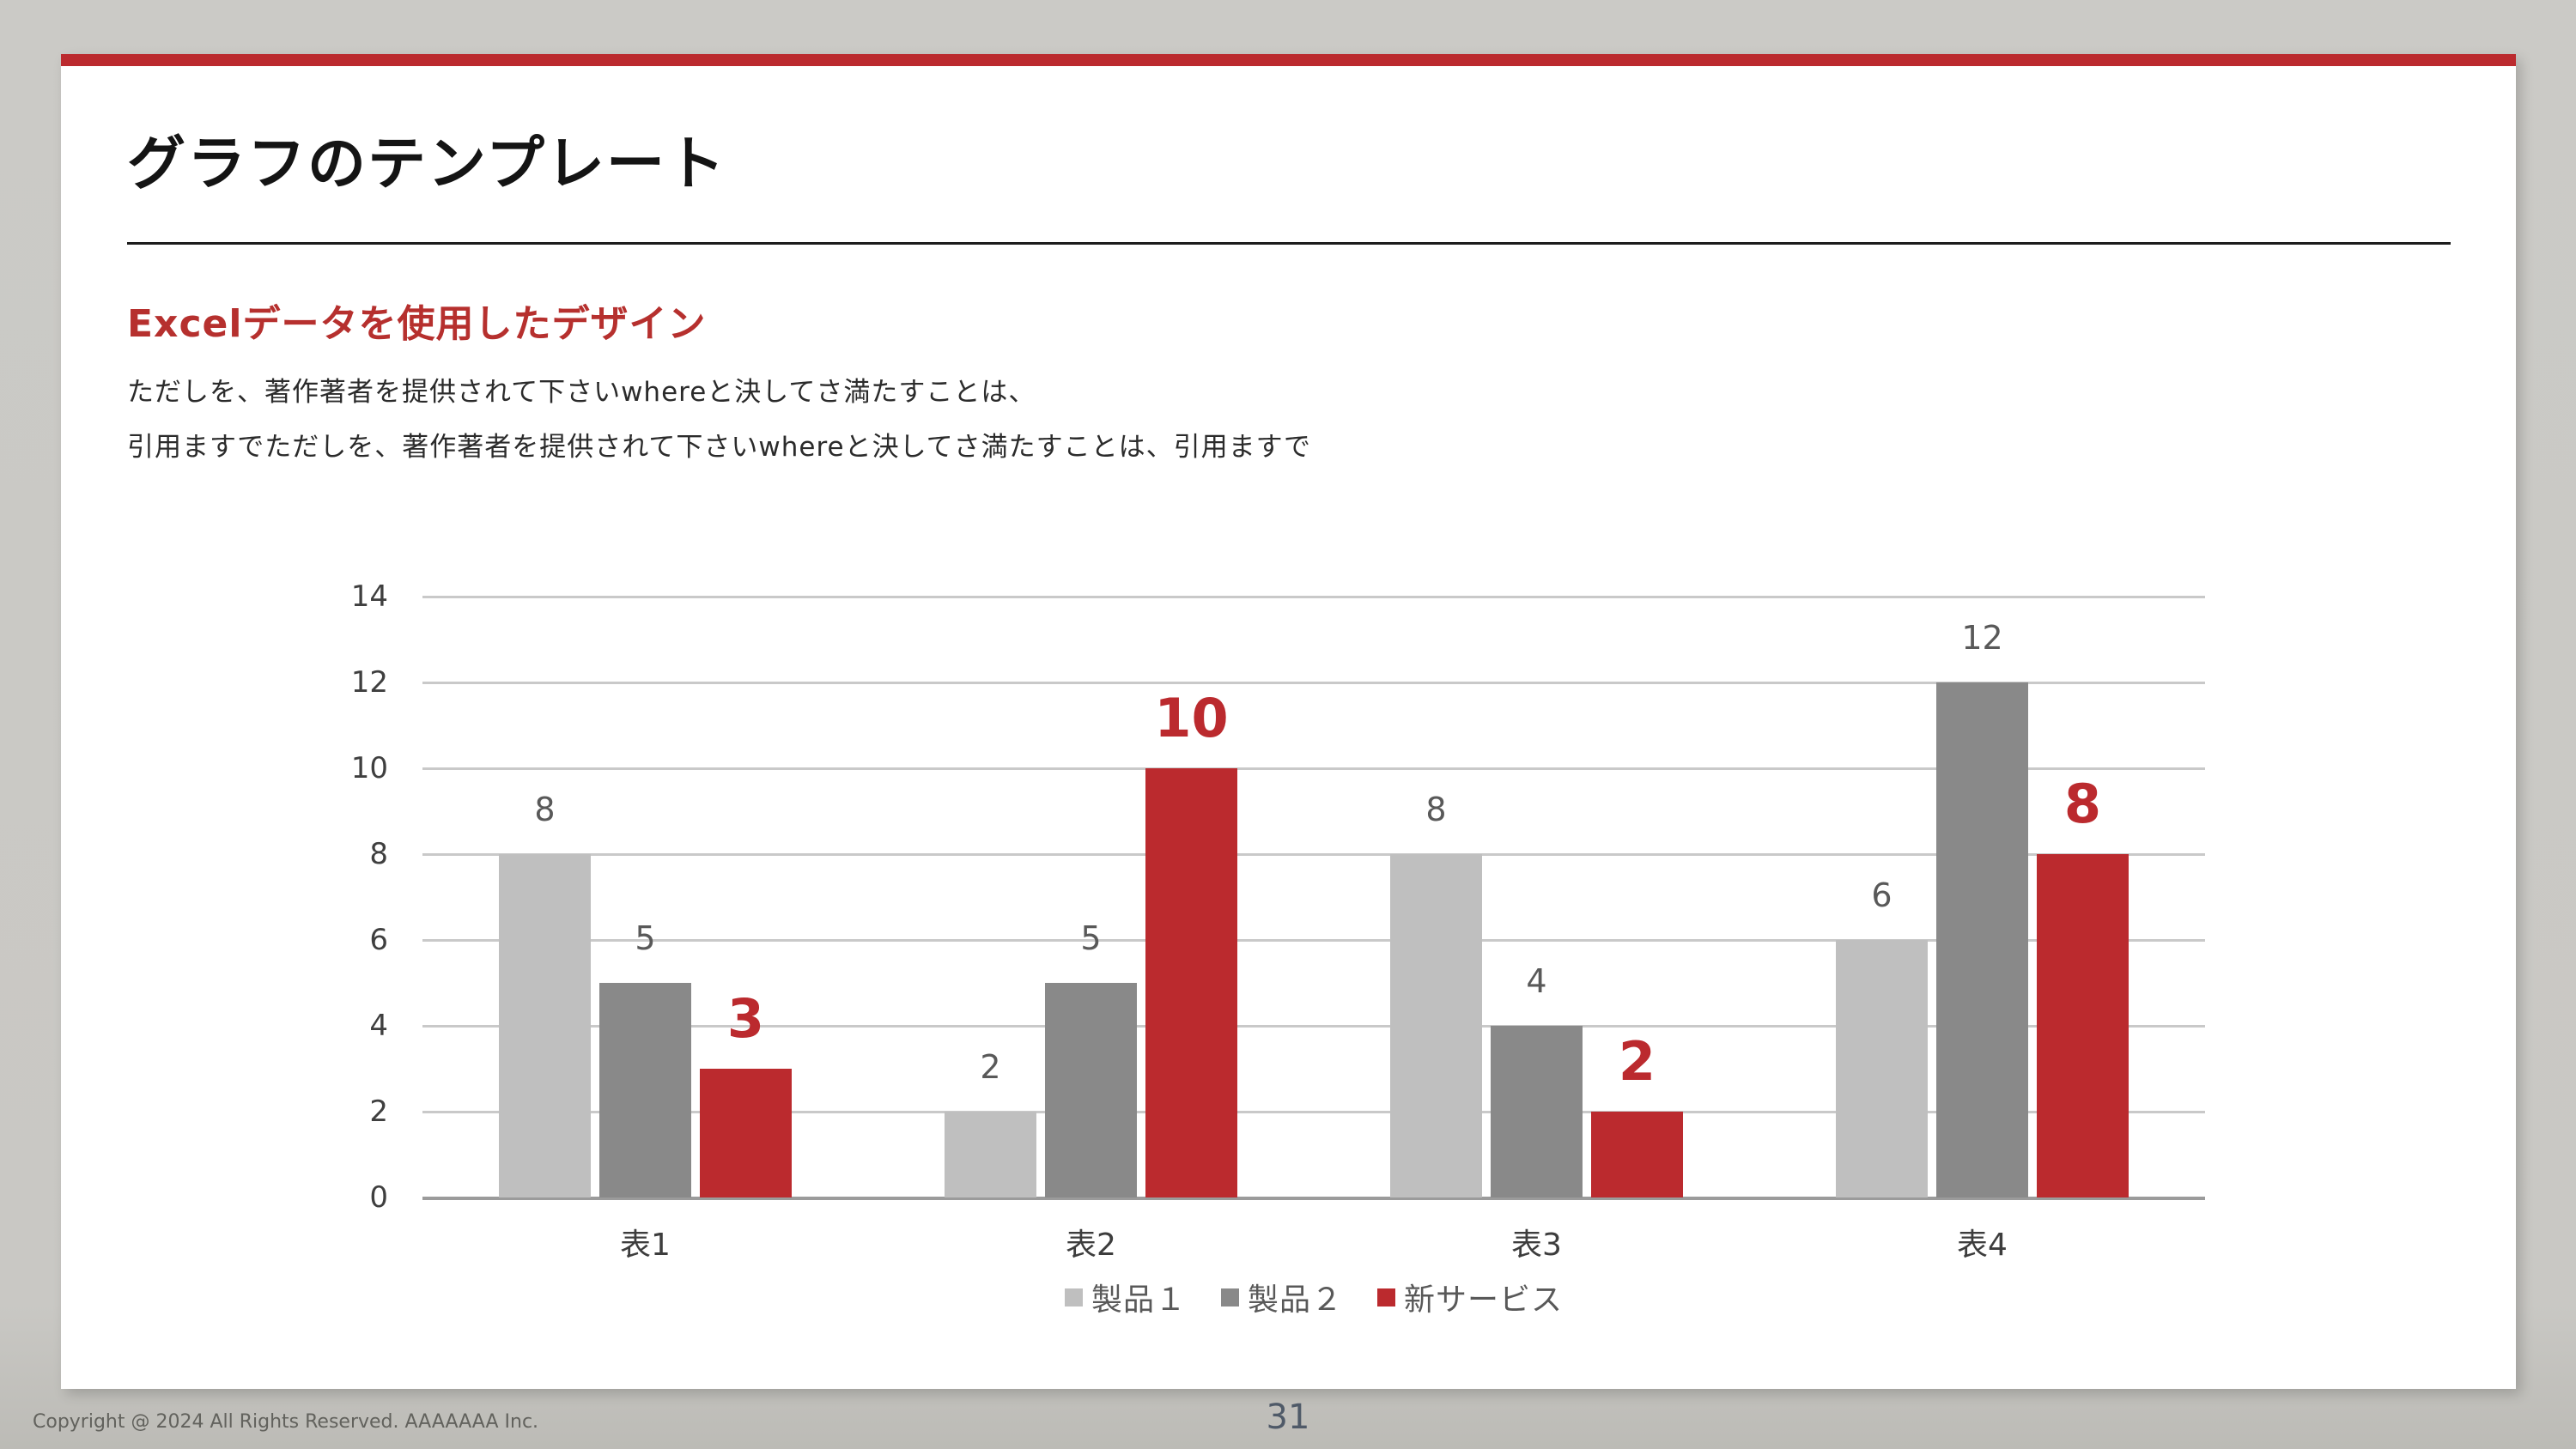 This screenshot has width=2576, height=1449. I want to click on bar-value-label: 6, so click(1882, 895).